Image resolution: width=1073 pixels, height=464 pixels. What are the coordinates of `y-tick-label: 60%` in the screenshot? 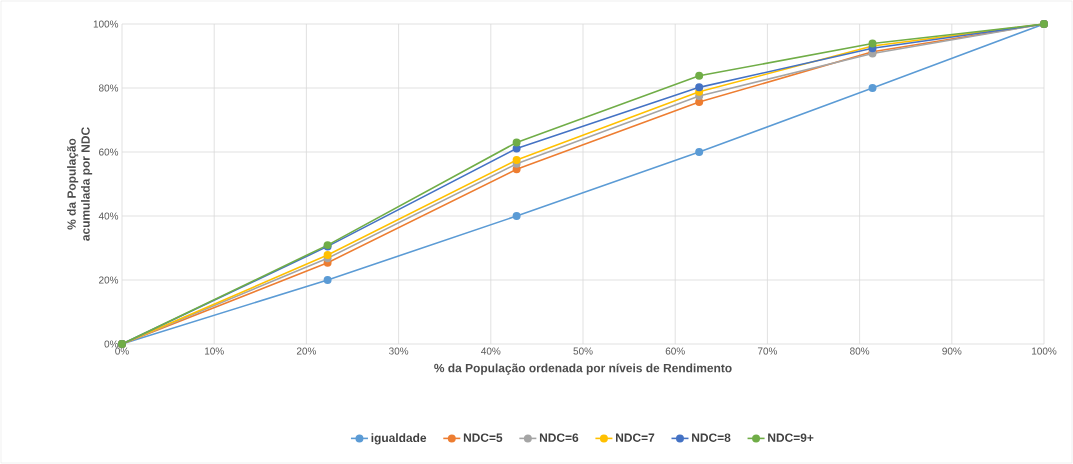 It's located at (109, 152).